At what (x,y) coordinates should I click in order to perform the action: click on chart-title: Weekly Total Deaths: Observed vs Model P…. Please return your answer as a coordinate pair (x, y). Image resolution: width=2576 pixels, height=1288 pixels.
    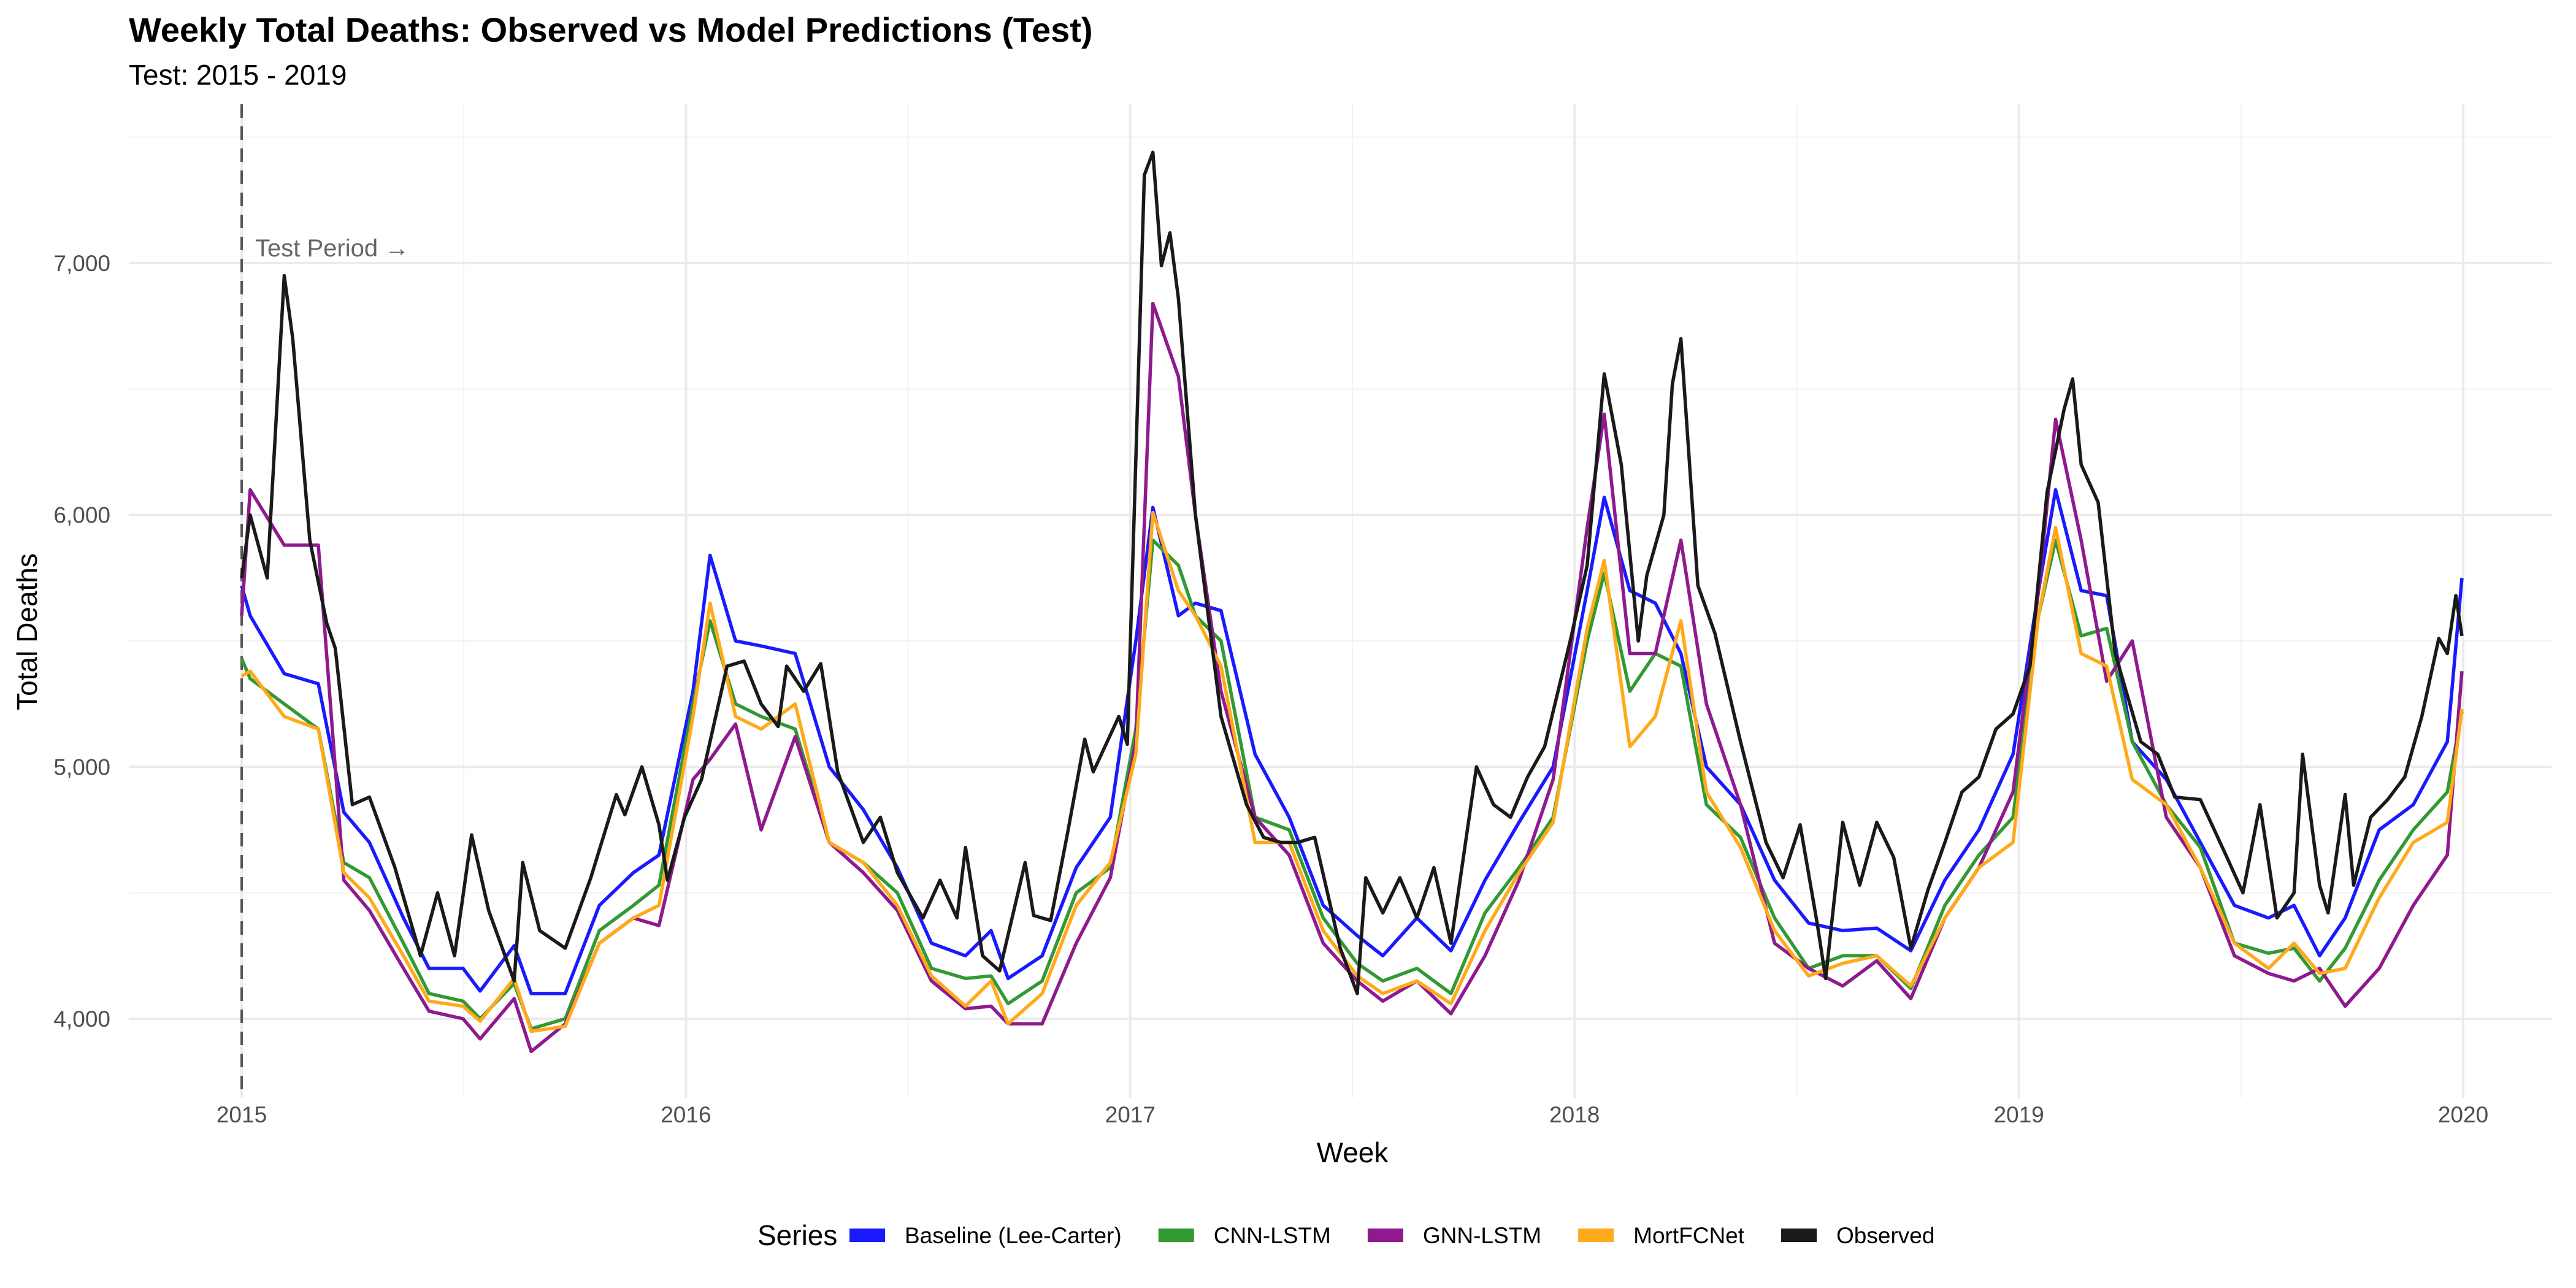
    Looking at the image, I should click on (611, 29).